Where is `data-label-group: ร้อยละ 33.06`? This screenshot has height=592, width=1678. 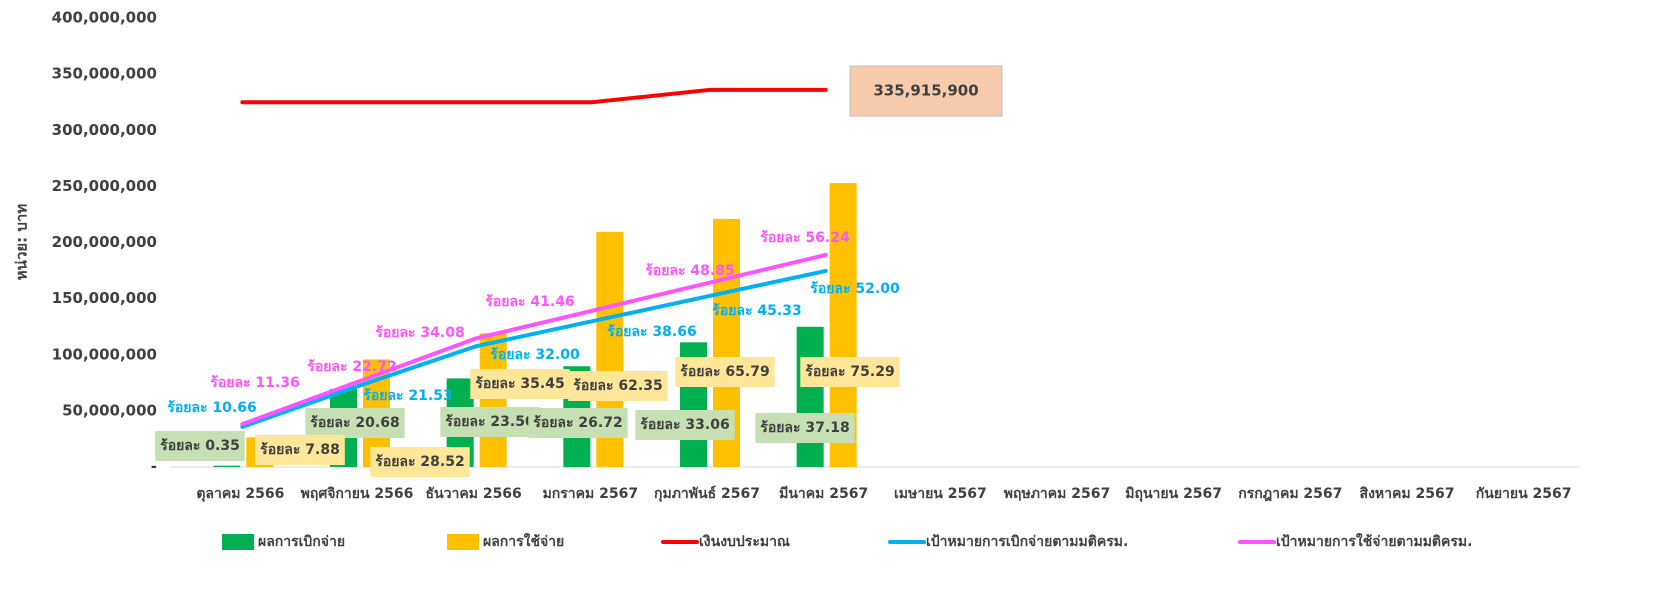 data-label-group: ร้อยละ 33.06 is located at coordinates (685, 425).